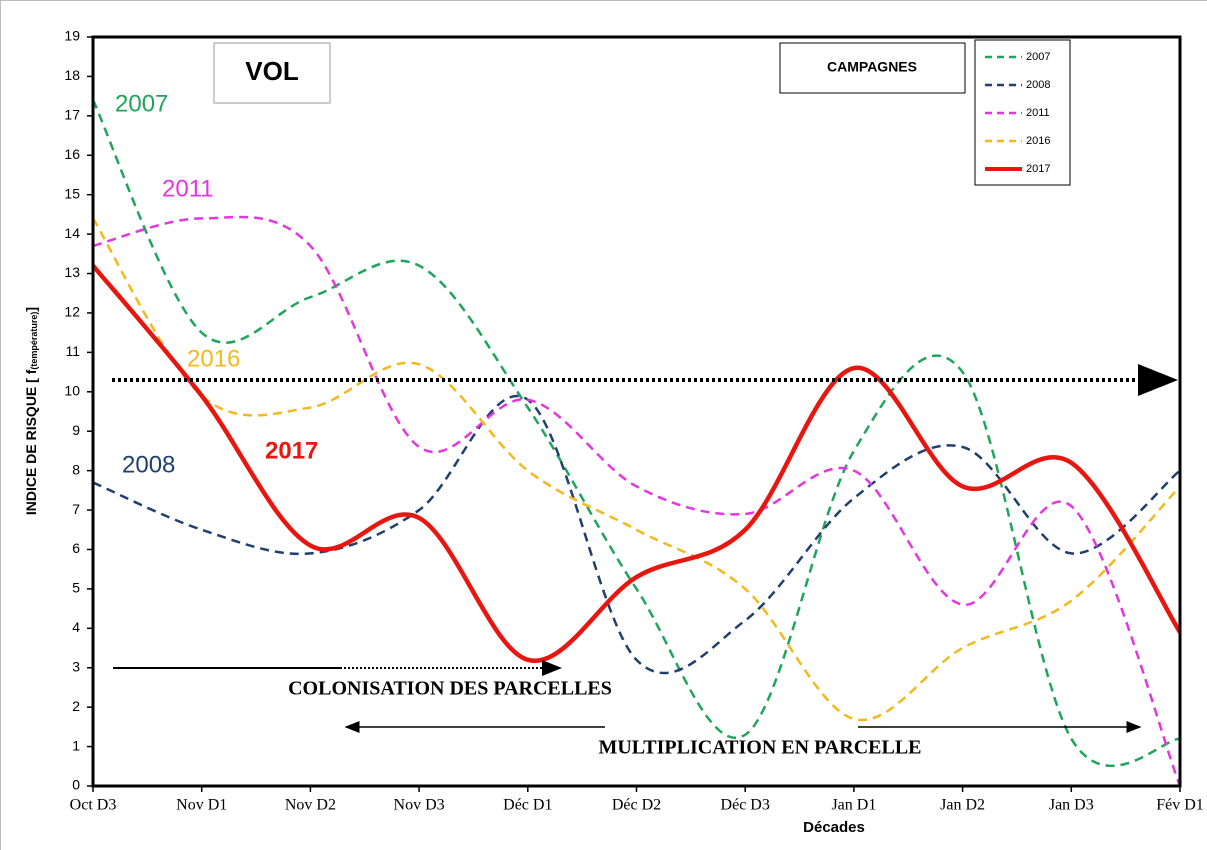  I want to click on y-tick-label: 12, so click(72, 312).